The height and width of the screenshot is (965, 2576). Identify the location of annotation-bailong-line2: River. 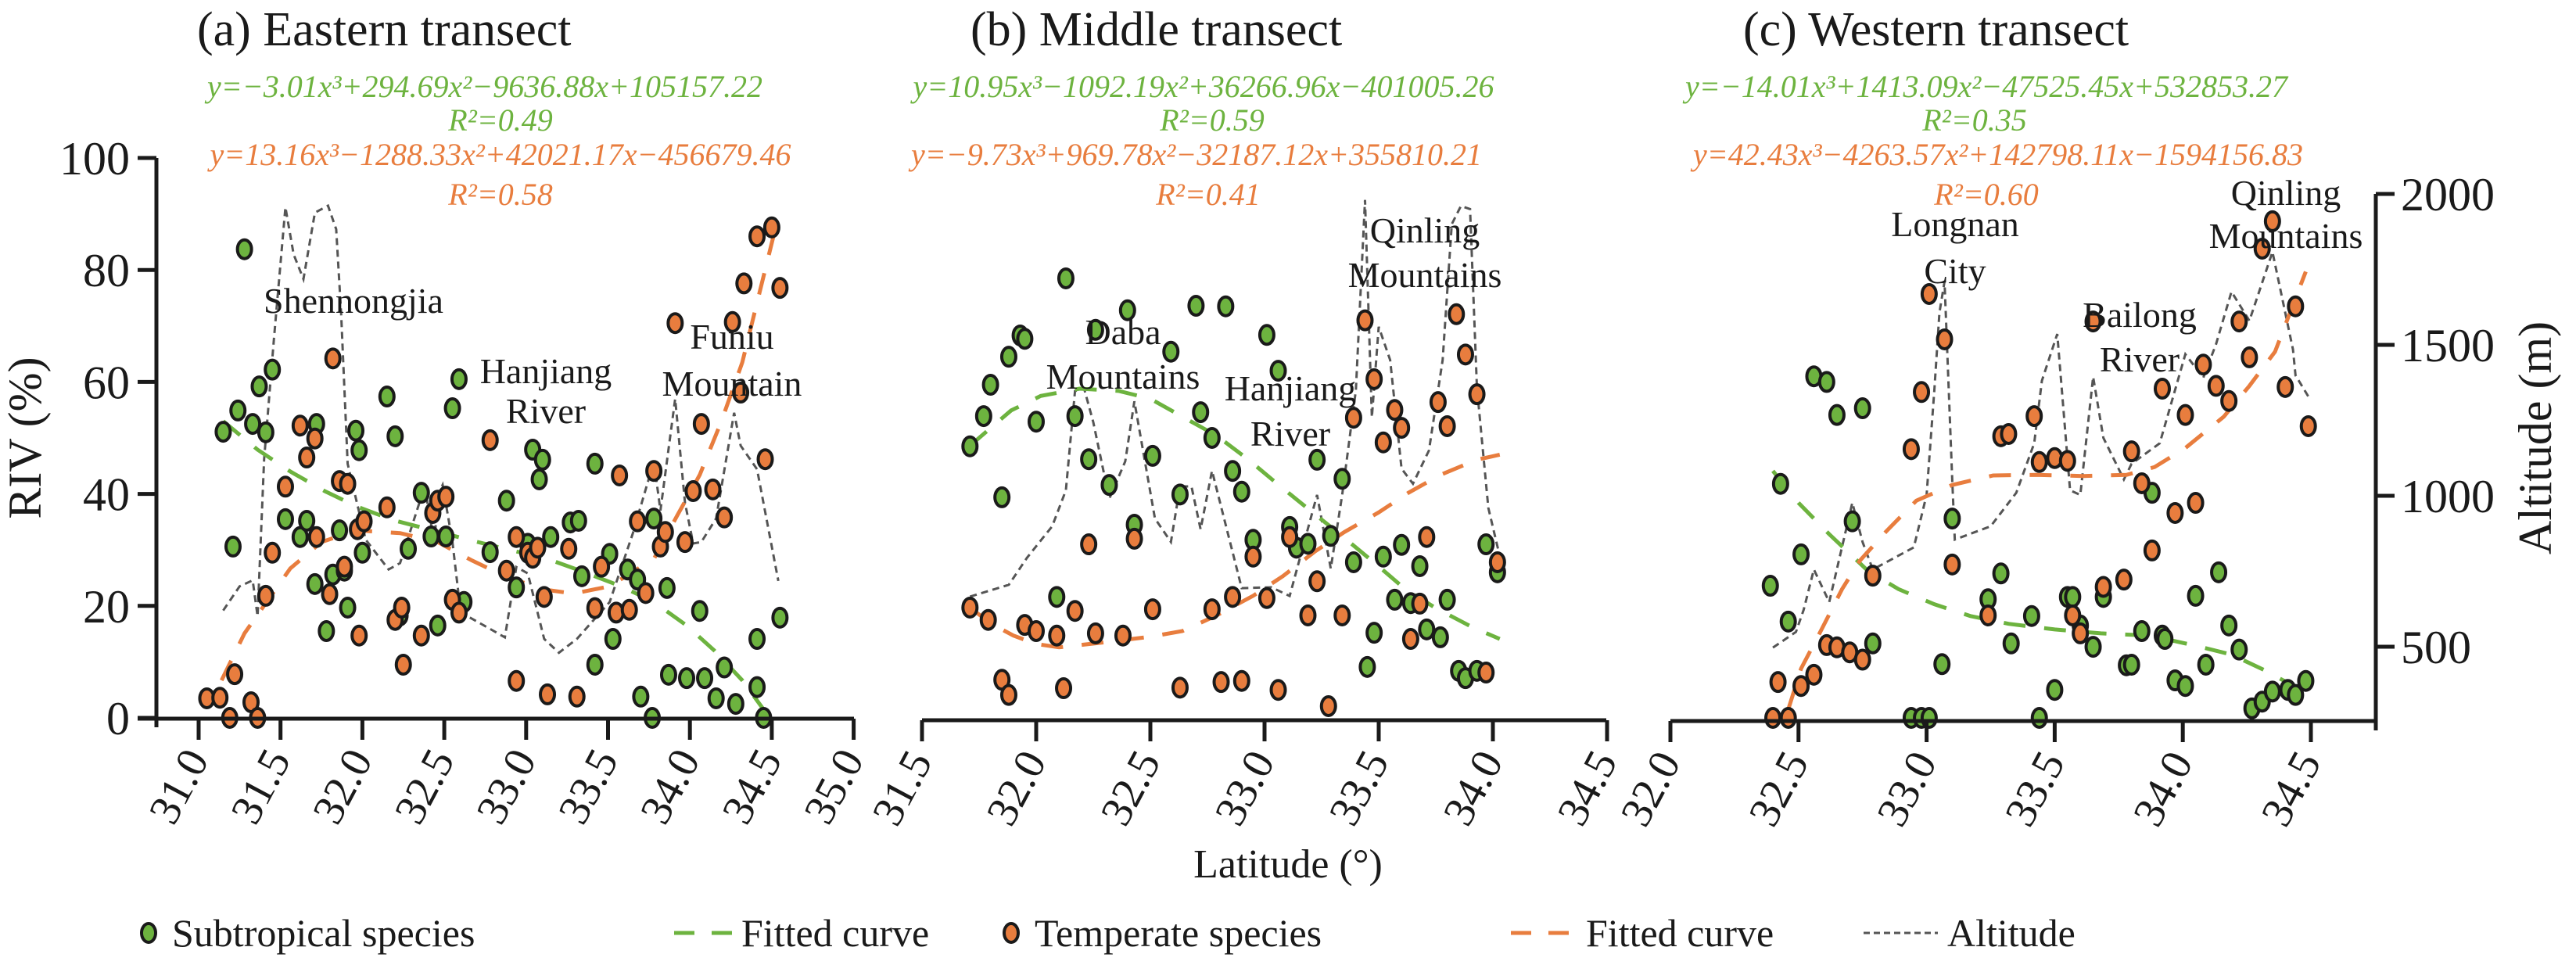
(2140, 359).